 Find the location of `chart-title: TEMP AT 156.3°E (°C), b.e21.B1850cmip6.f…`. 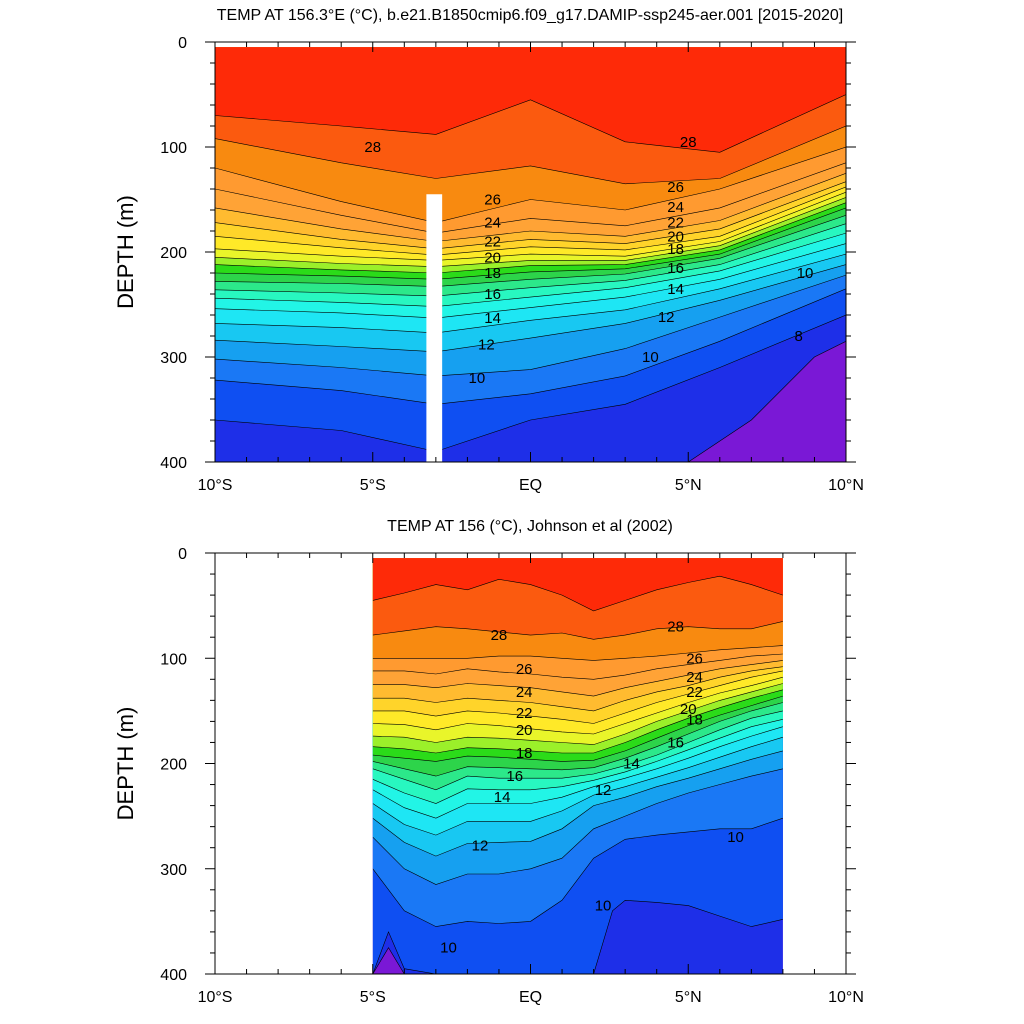

chart-title: TEMP AT 156.3°E (°C), b.e21.B1850cmip6.f… is located at coordinates (530, 15).